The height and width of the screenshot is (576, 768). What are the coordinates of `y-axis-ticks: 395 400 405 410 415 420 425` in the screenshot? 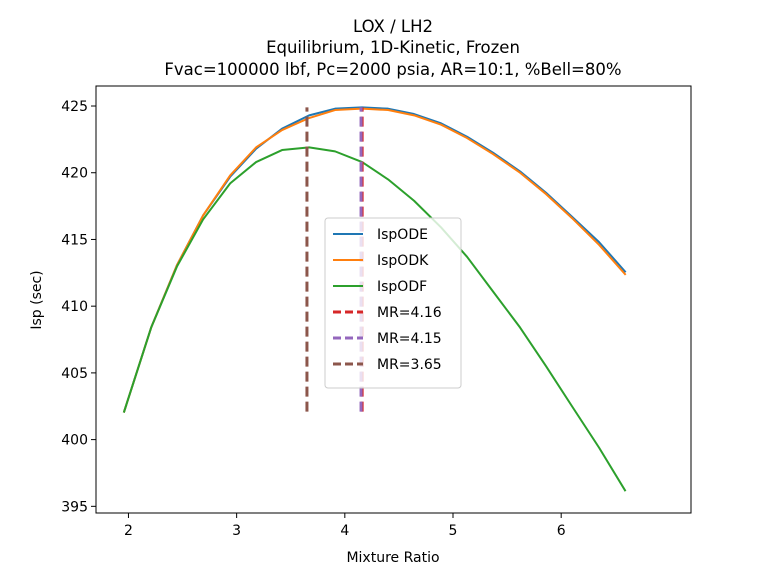 It's located at (78, 307).